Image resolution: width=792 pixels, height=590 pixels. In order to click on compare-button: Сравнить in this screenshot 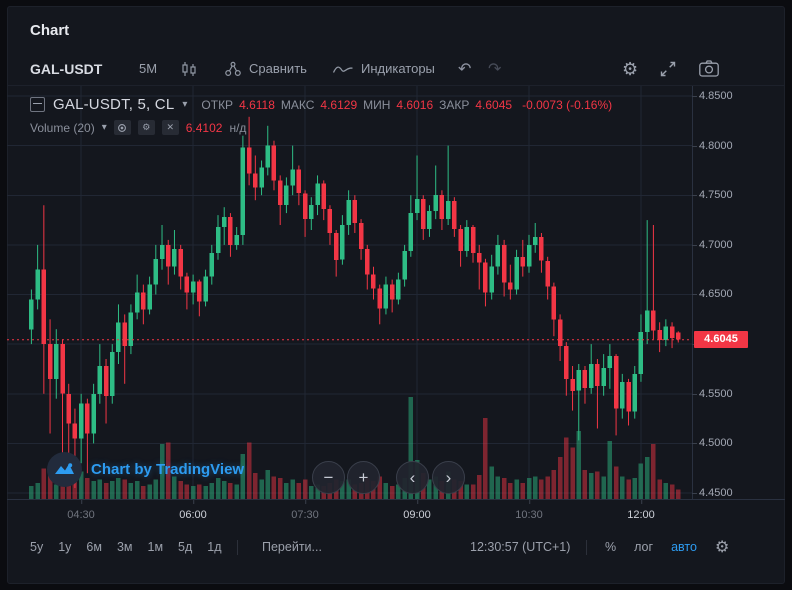, I will do `click(265, 68)`.